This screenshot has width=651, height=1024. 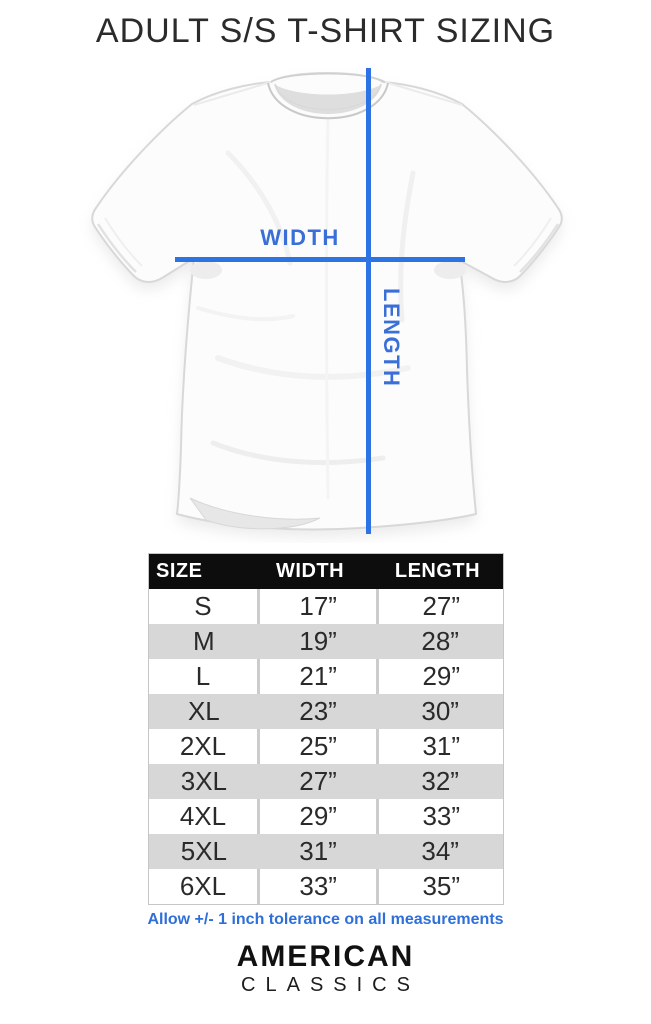 I want to click on table-header-row: SIZE WIDTH LENGTH, so click(x=326, y=571).